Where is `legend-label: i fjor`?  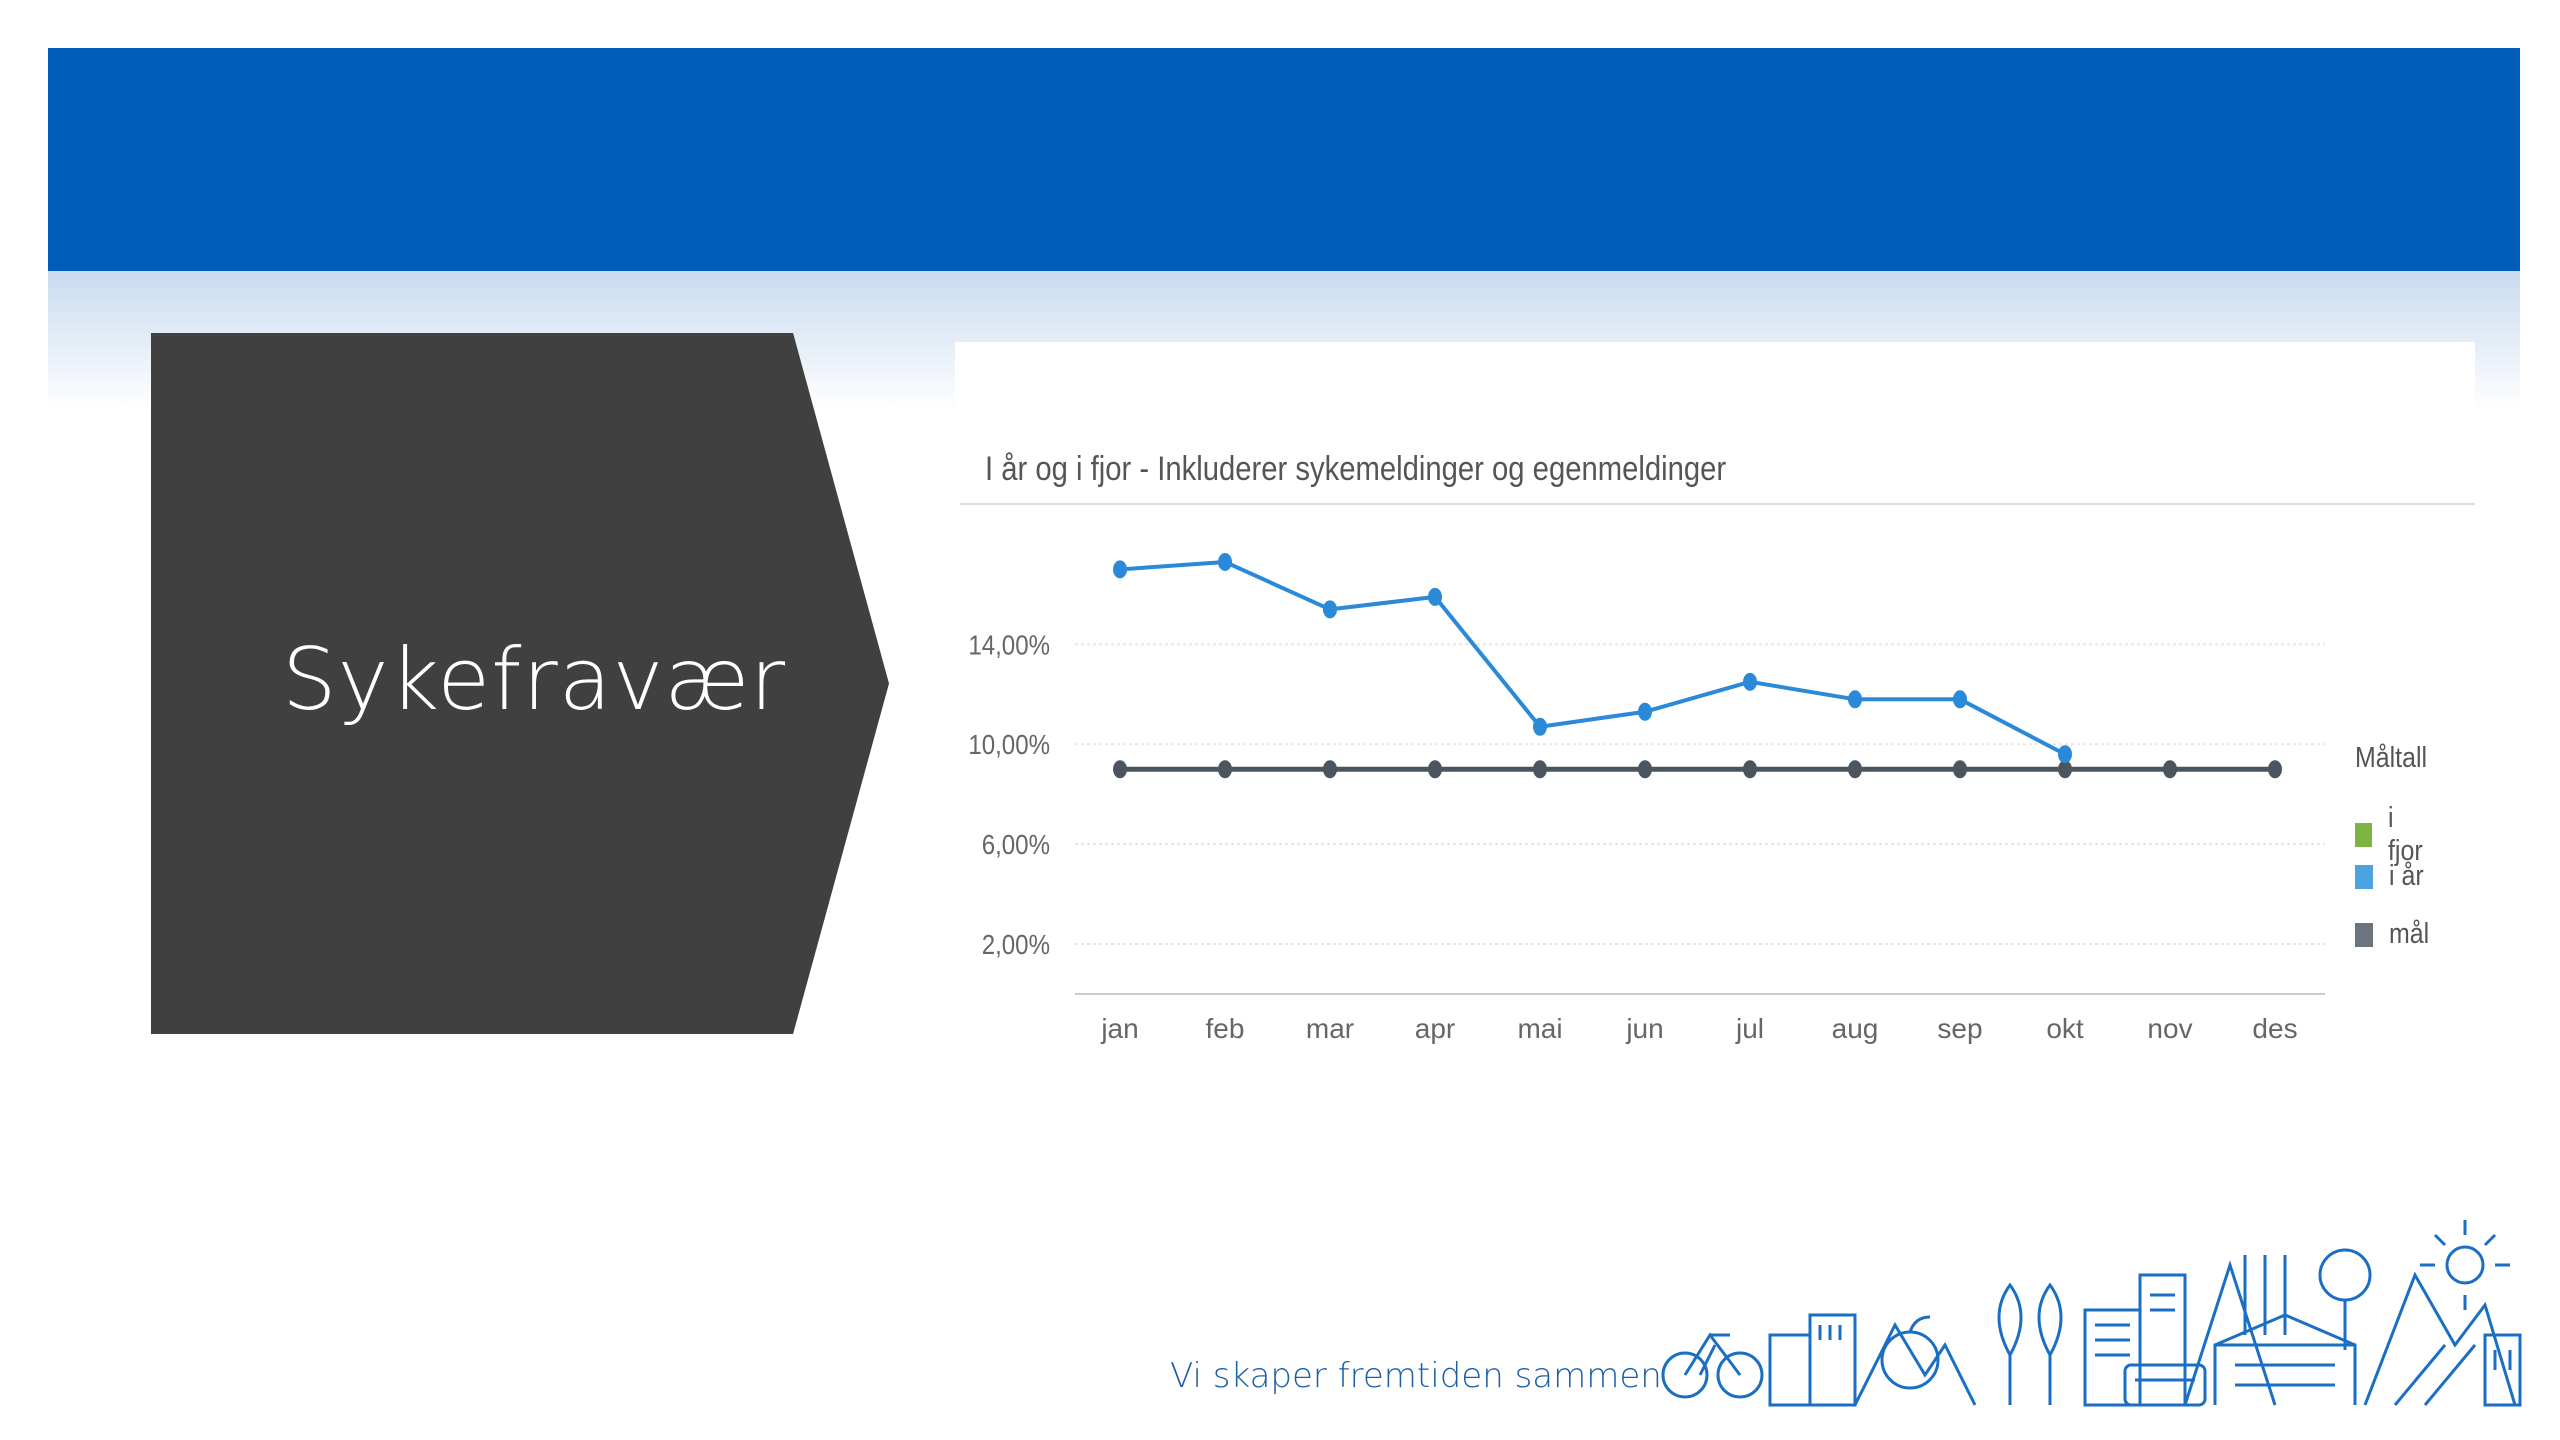
legend-label: i fjor is located at coordinates (2405, 834).